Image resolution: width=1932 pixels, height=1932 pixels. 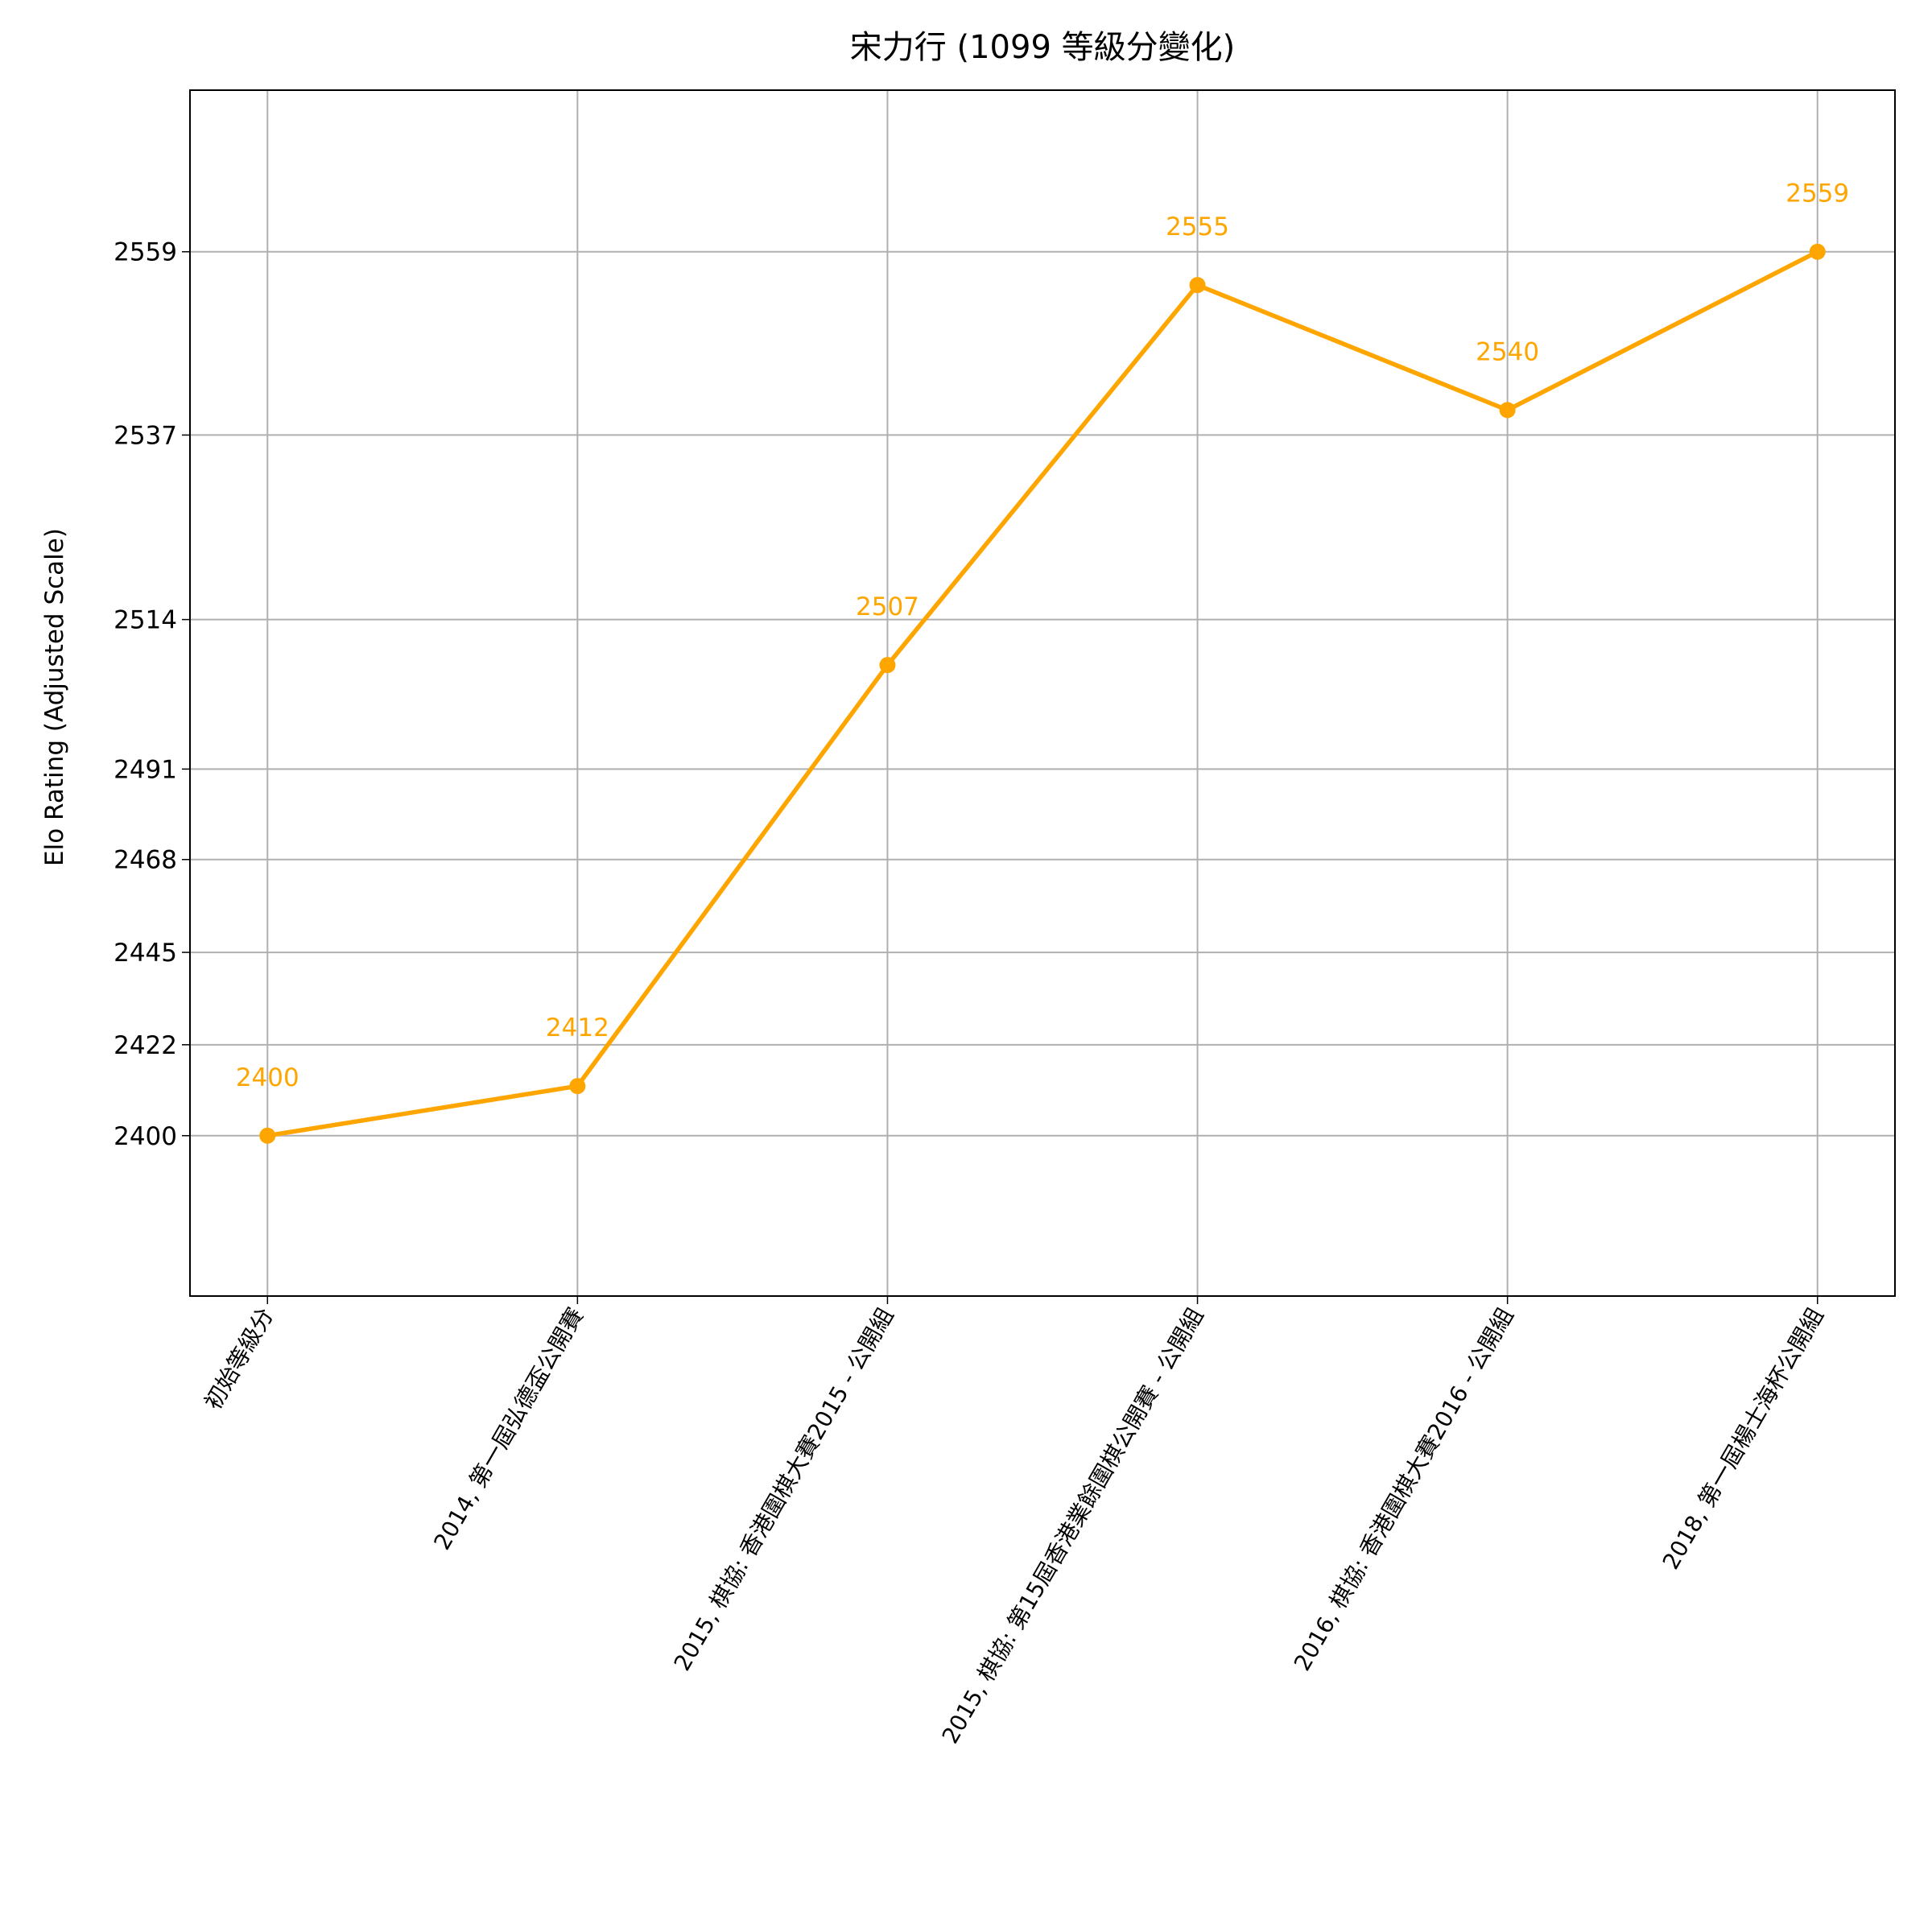 I want to click on x-tick-label: 初始等級分, so click(x=239, y=1358).